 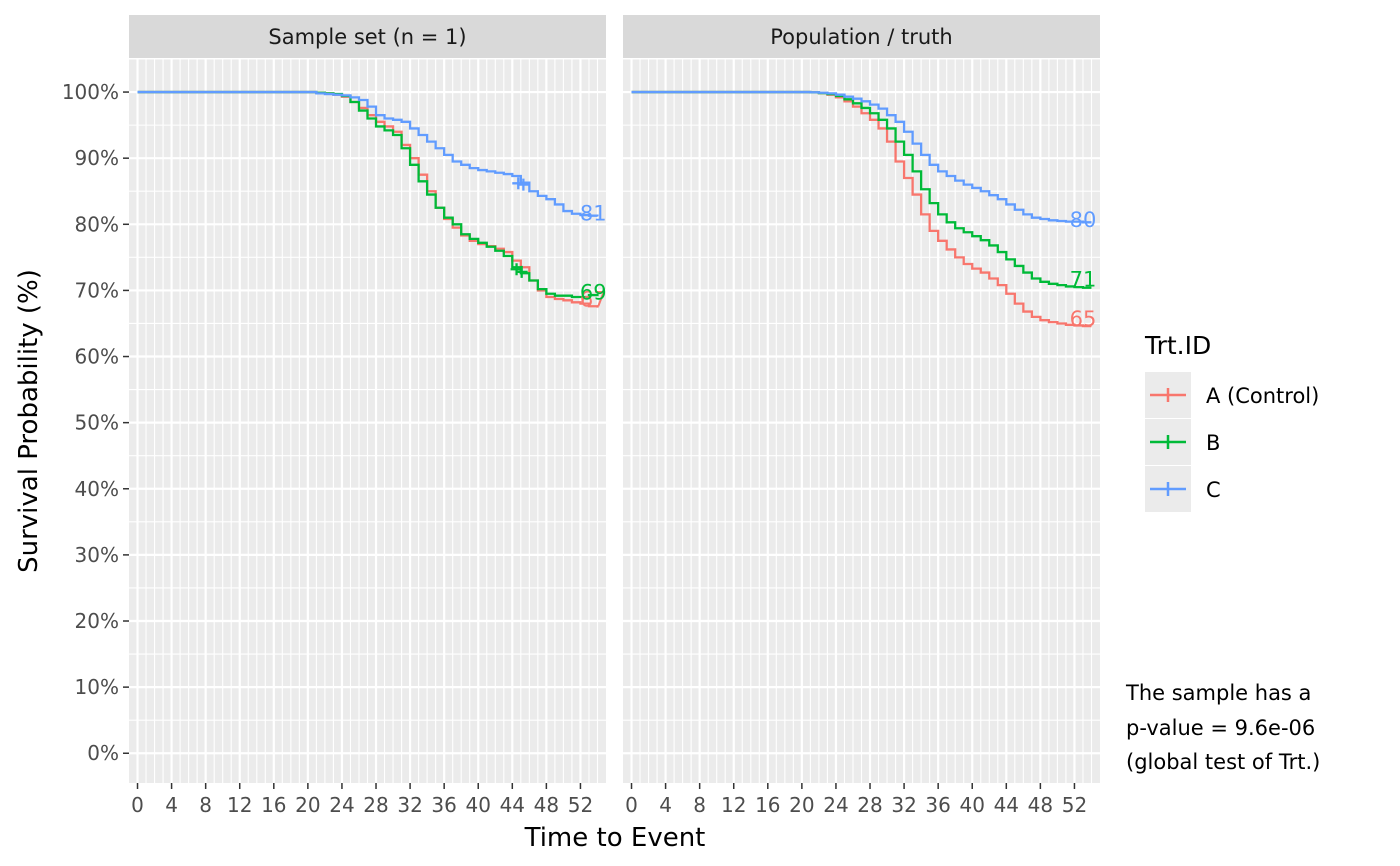 What do you see at coordinates (1213, 490) in the screenshot?
I see `legend-label: C` at bounding box center [1213, 490].